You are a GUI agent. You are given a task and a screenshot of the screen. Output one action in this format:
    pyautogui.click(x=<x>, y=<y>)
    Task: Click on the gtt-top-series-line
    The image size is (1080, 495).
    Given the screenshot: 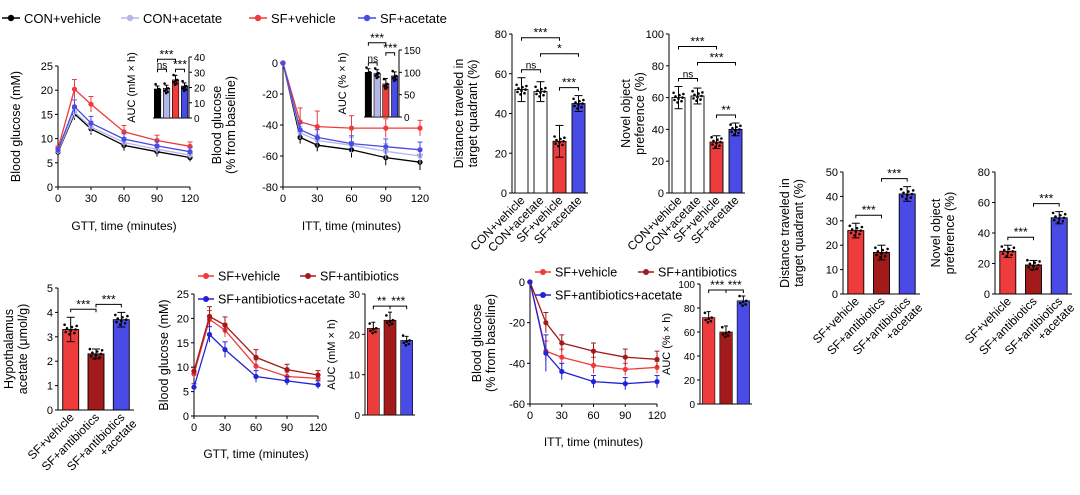 What is the action you would take?
    pyautogui.click(x=124, y=135)
    